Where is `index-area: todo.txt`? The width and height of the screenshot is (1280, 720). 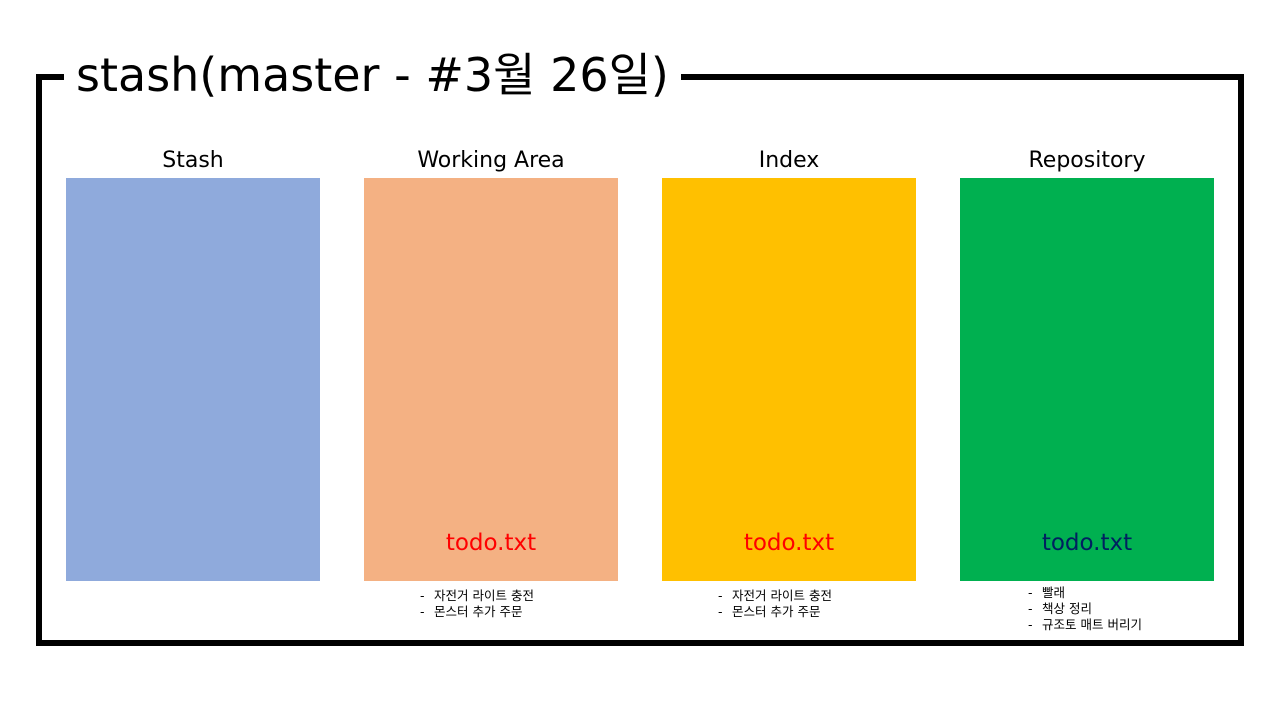 index-area: todo.txt is located at coordinates (789, 379).